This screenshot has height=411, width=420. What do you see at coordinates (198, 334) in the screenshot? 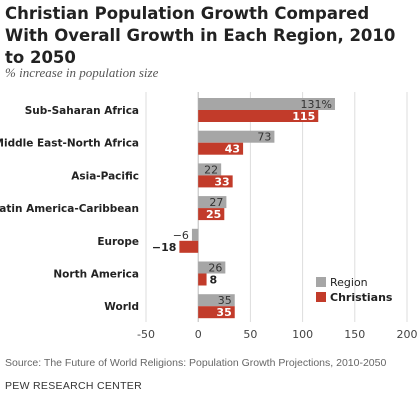
I see `x-tick-label: 0` at bounding box center [198, 334].